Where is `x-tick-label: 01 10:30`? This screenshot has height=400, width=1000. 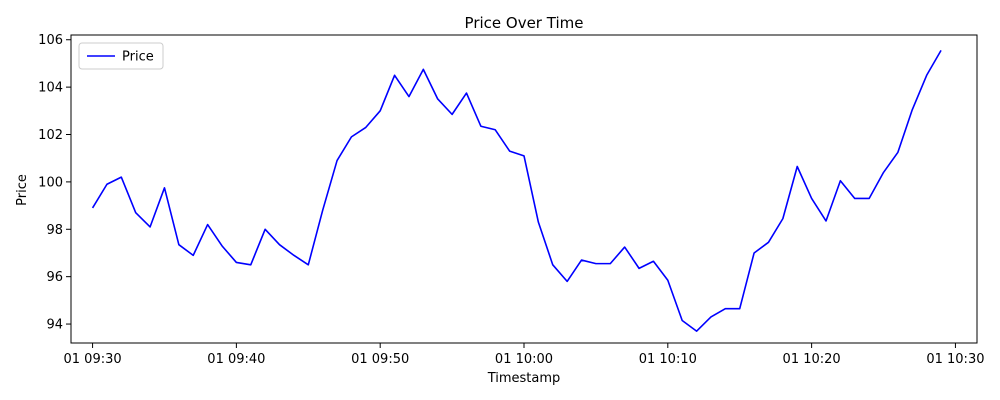
x-tick-label: 01 10:30 is located at coordinates (955, 359).